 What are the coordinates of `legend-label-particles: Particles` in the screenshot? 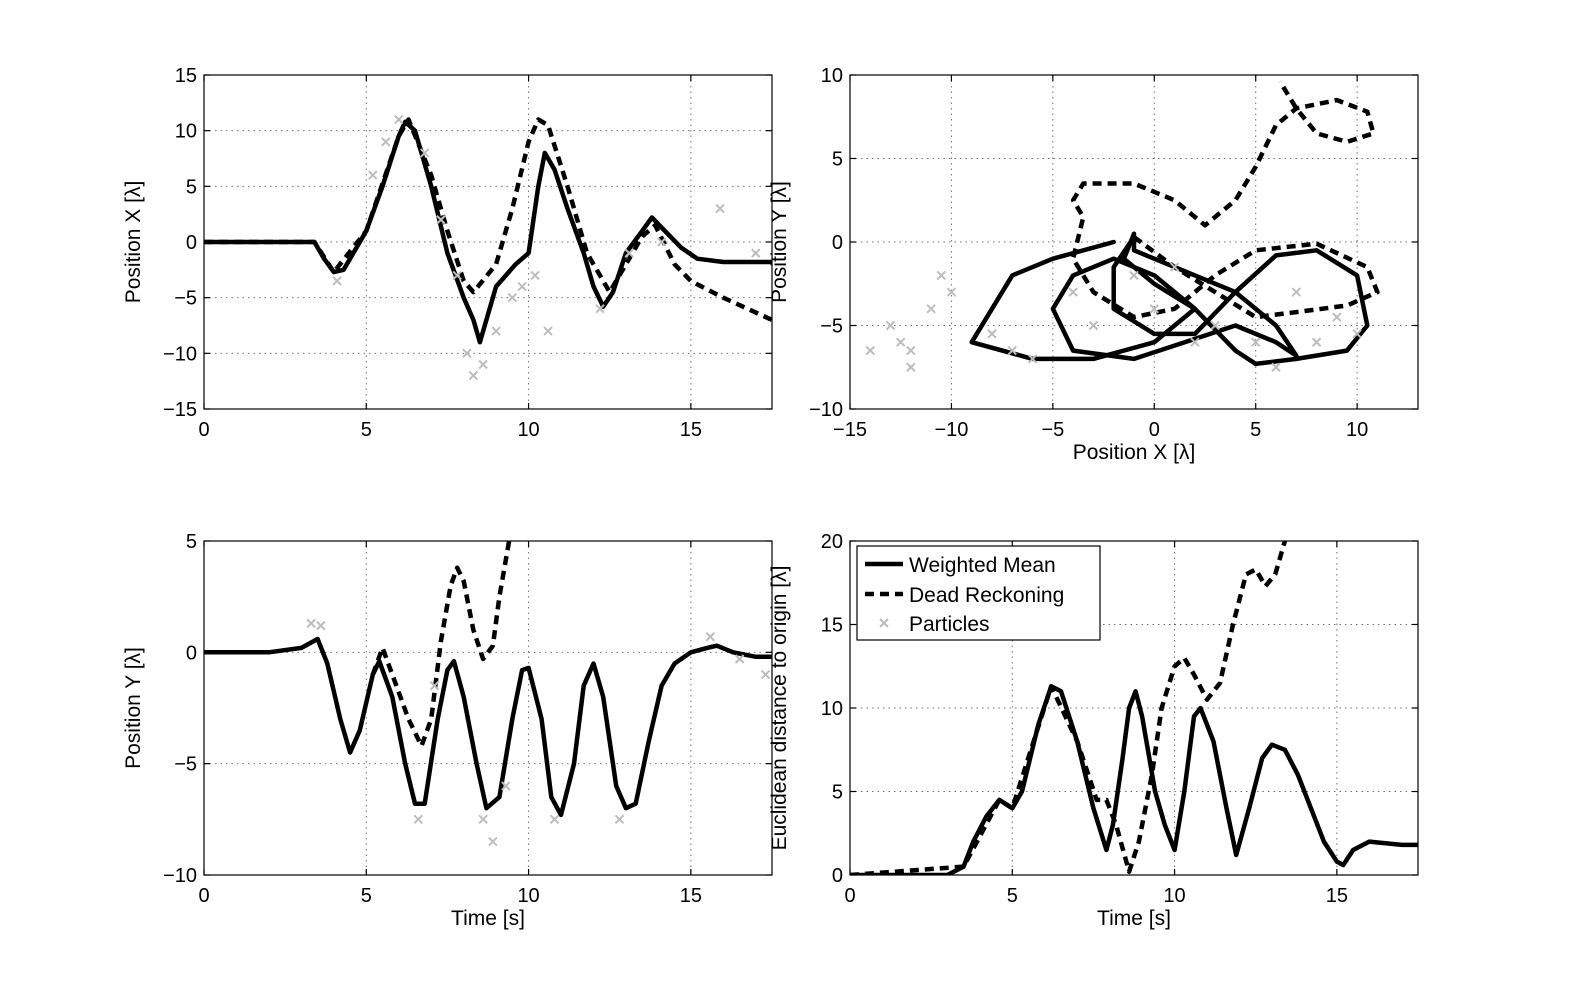 It's located at (949, 624).